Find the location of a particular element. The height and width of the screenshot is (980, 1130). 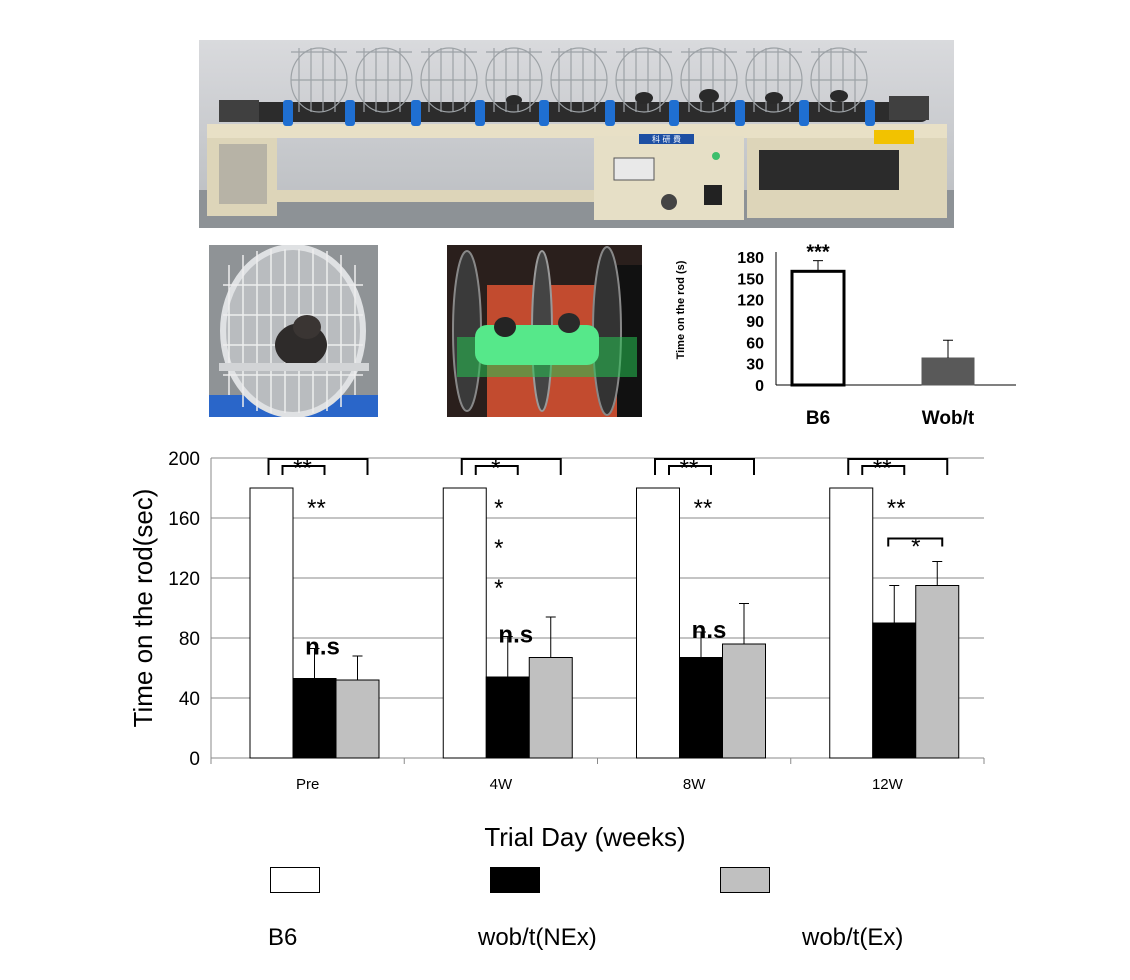

legend-swatch-b6 is located at coordinates (295, 880).